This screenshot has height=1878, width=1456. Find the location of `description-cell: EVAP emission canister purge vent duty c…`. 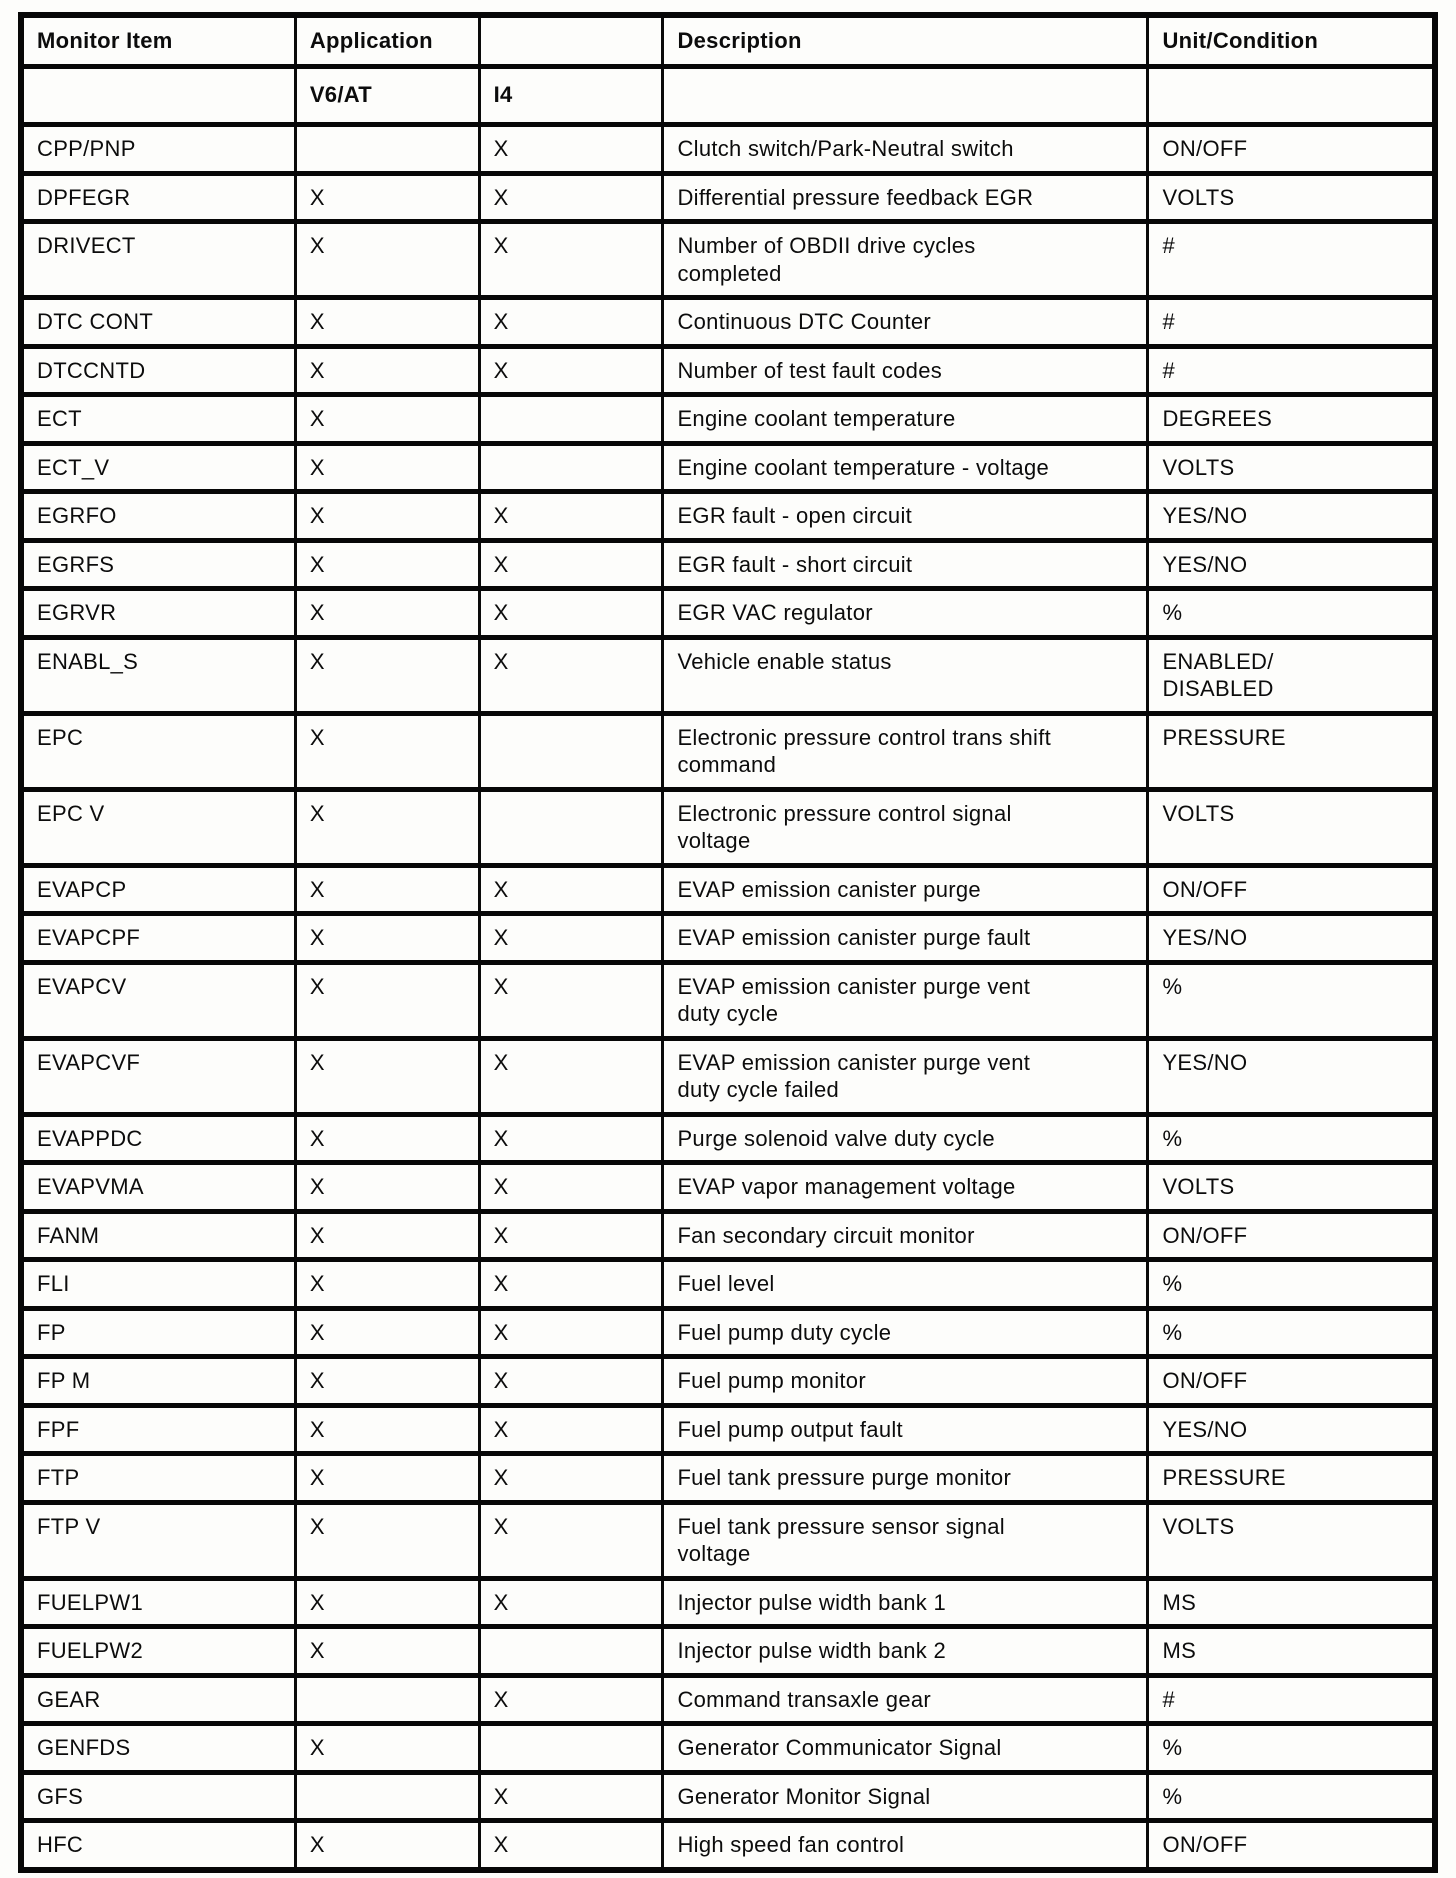

description-cell: EVAP emission canister purge vent duty c… is located at coordinates (905, 1076).